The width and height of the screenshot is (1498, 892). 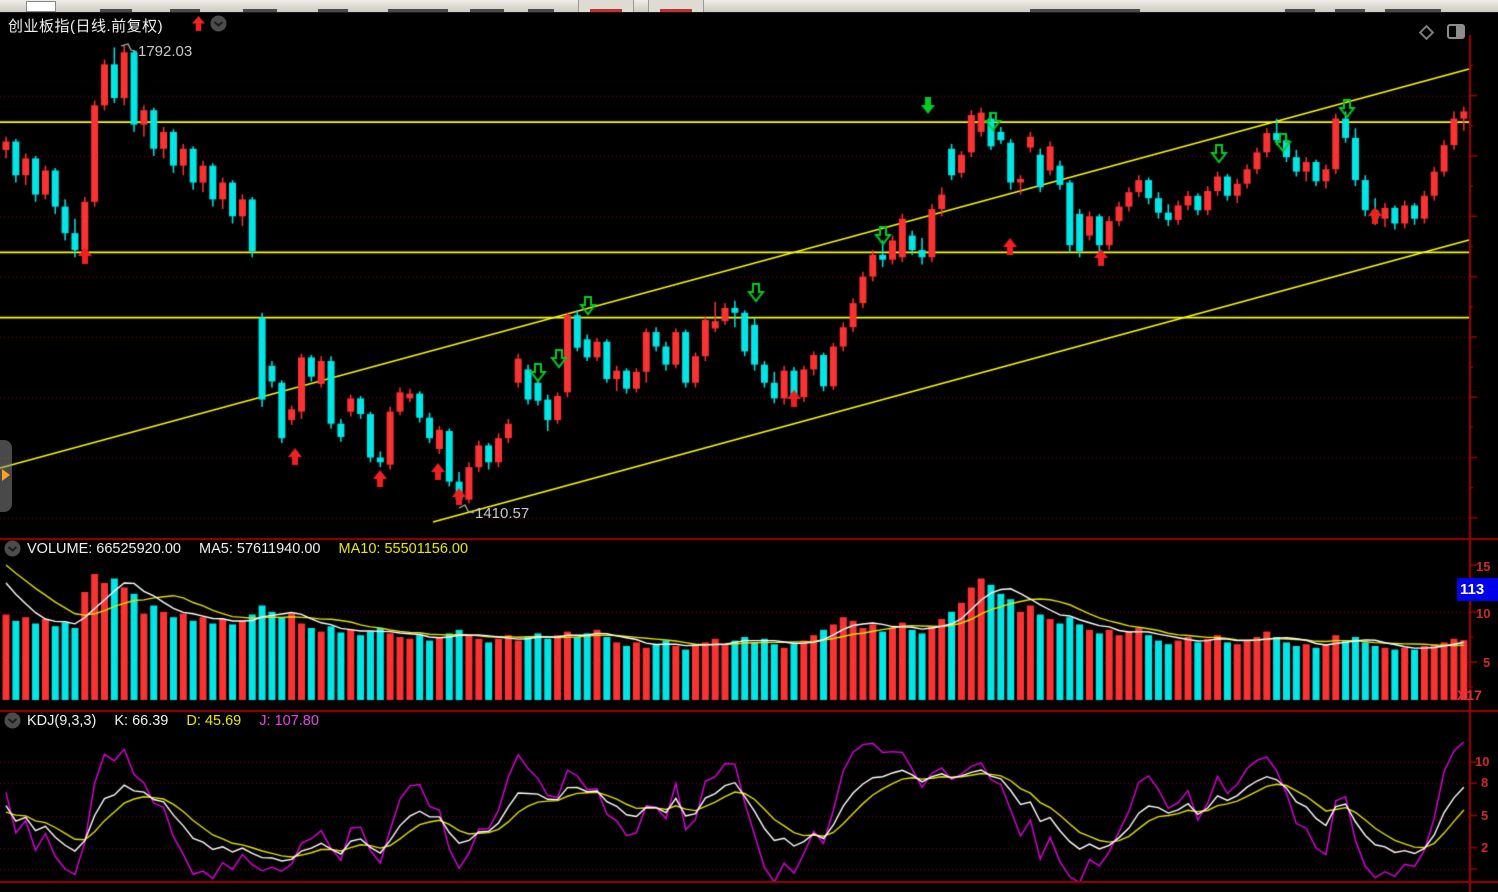 I want to click on kdj-j-value: 107.80, so click(x=296, y=721).